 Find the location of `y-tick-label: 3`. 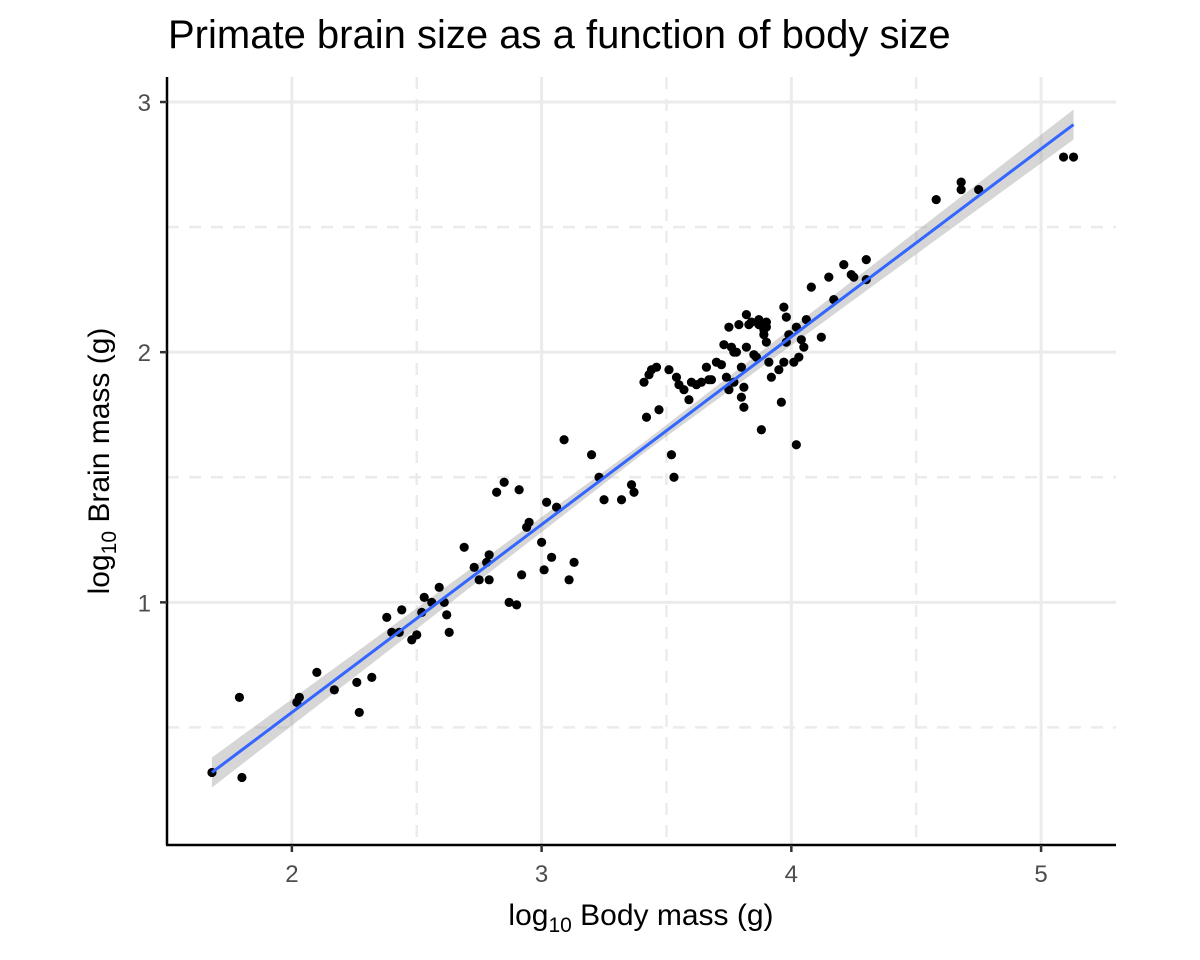

y-tick-label: 3 is located at coordinates (144, 103).